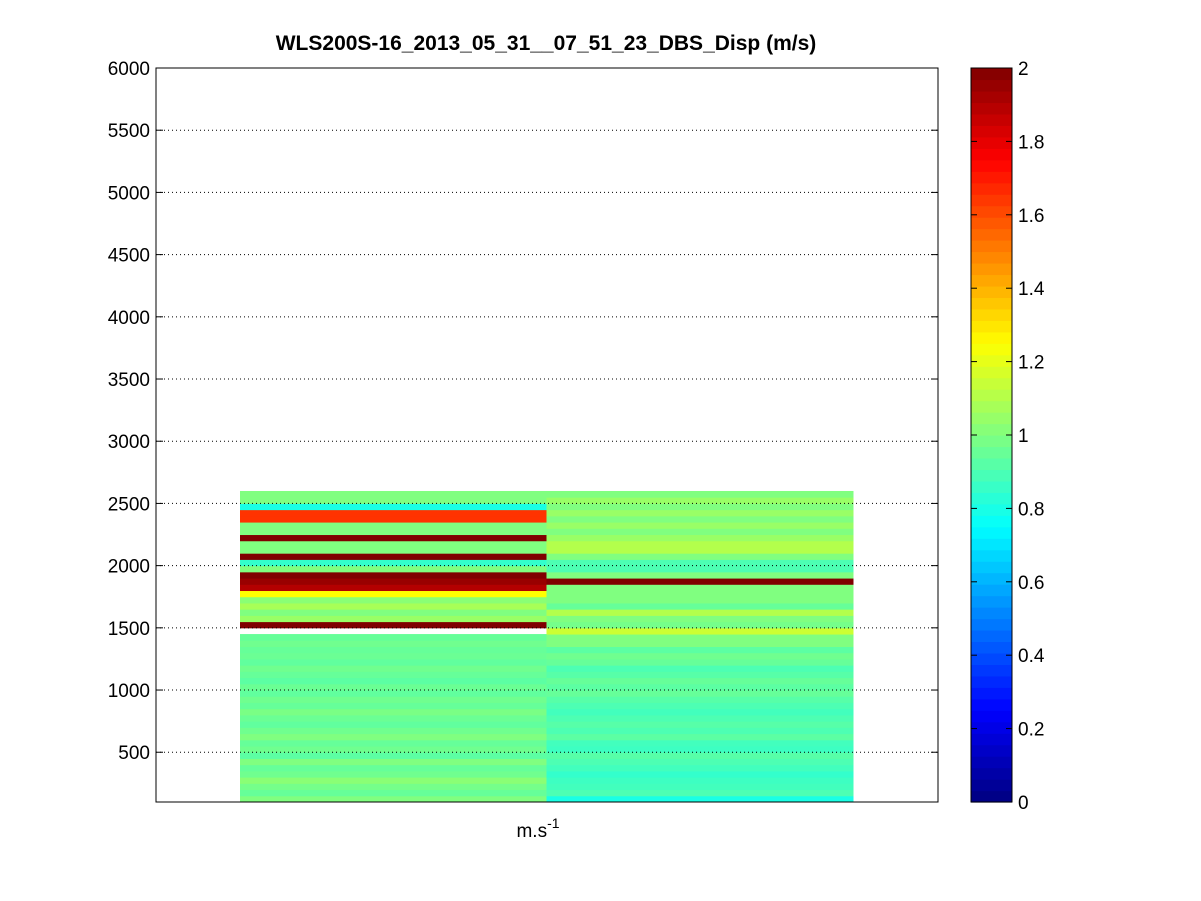 This screenshot has height=901, width=1201. I want to click on colorbar-tick-label: 0.6, so click(1031, 583).